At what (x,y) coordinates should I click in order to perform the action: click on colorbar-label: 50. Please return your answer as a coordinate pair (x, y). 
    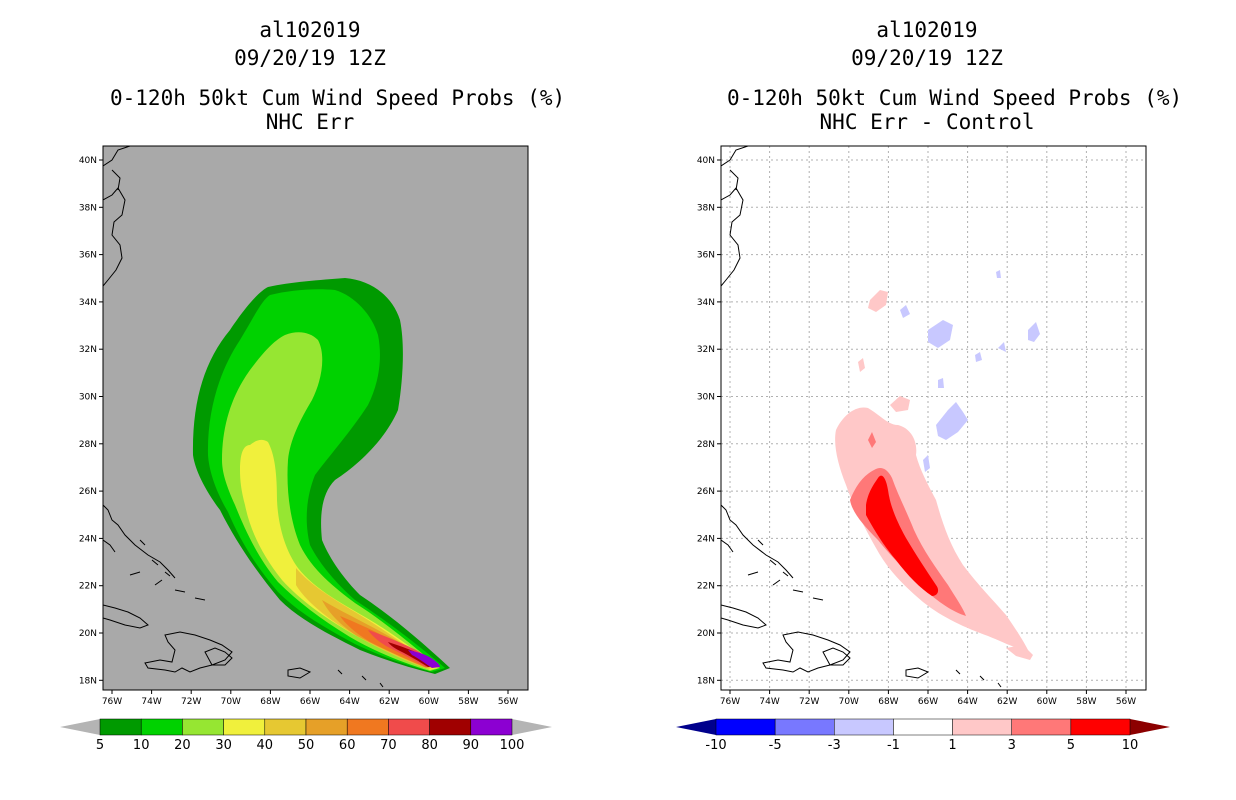
    Looking at the image, I should click on (306, 745).